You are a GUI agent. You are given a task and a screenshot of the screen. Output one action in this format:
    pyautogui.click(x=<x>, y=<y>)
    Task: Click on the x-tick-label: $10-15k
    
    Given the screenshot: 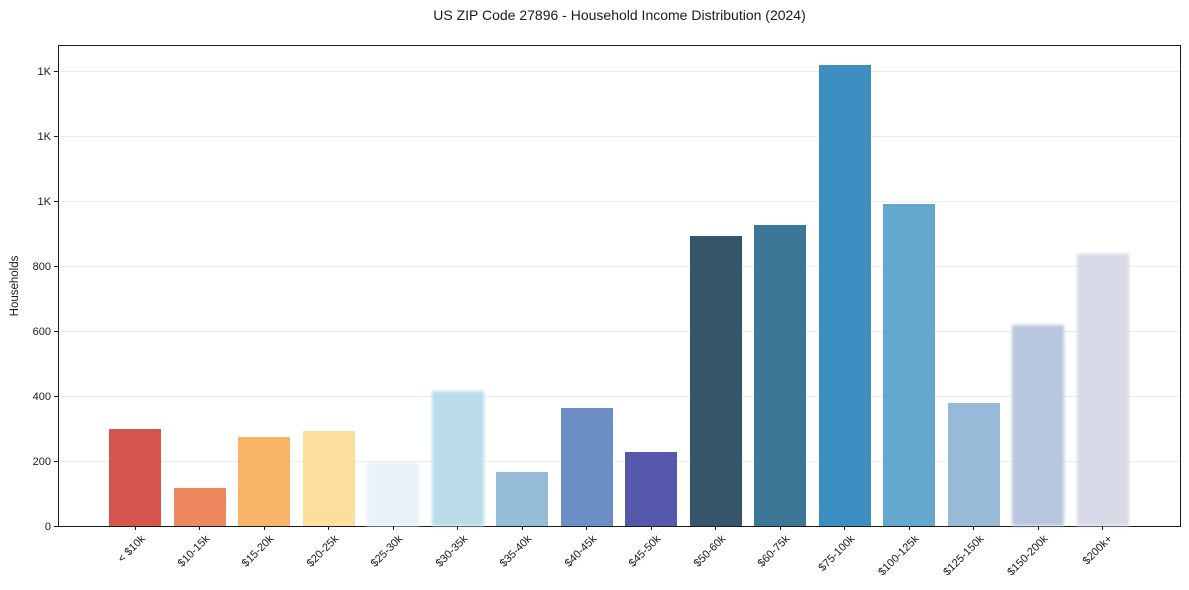 What is the action you would take?
    pyautogui.click(x=193, y=551)
    